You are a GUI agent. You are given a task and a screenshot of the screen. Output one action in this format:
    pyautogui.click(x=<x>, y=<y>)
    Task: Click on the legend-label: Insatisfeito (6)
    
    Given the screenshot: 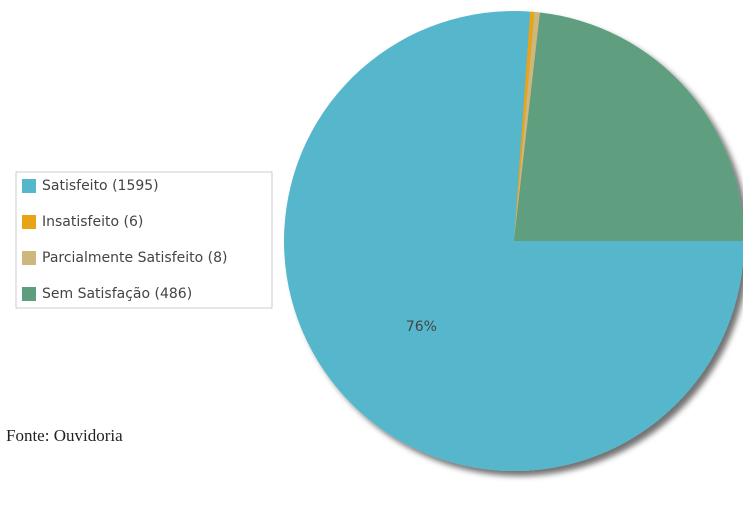 What is the action you would take?
    pyautogui.click(x=92, y=222)
    